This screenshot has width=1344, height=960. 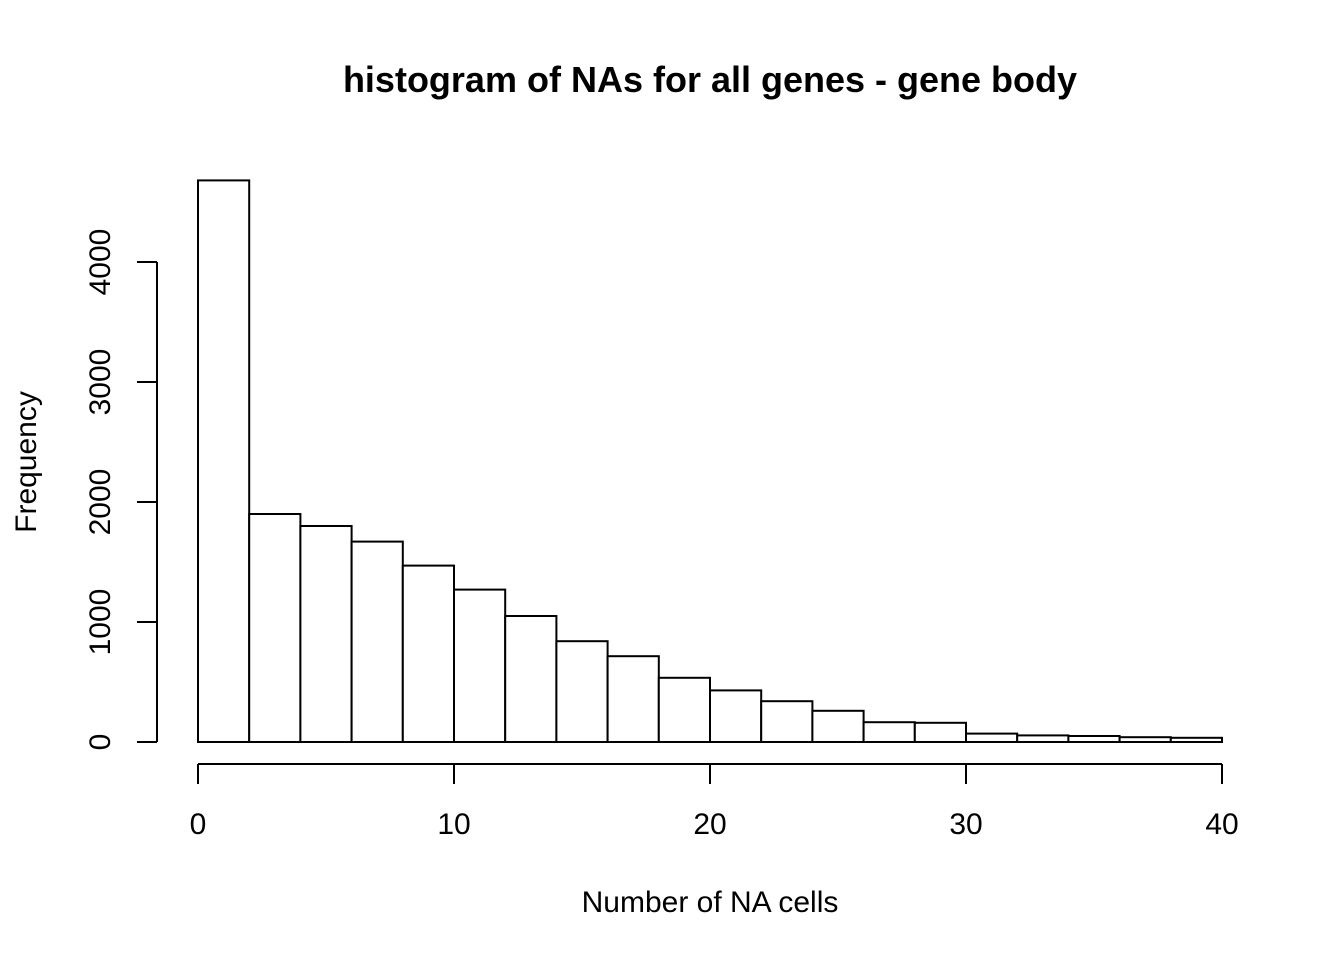 I want to click on y-tick-label: 0, so click(x=100, y=742).